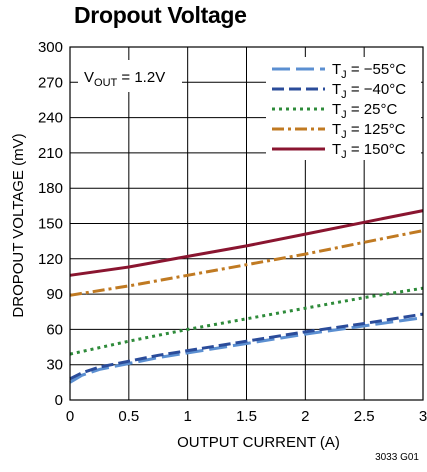 The width and height of the screenshot is (427, 472). What do you see at coordinates (50, 118) in the screenshot?
I see `y-tick-label: 240` at bounding box center [50, 118].